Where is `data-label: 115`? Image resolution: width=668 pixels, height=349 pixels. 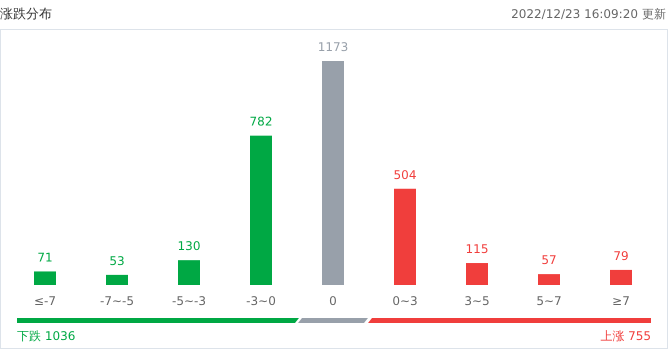
data-label: 115 is located at coordinates (477, 249).